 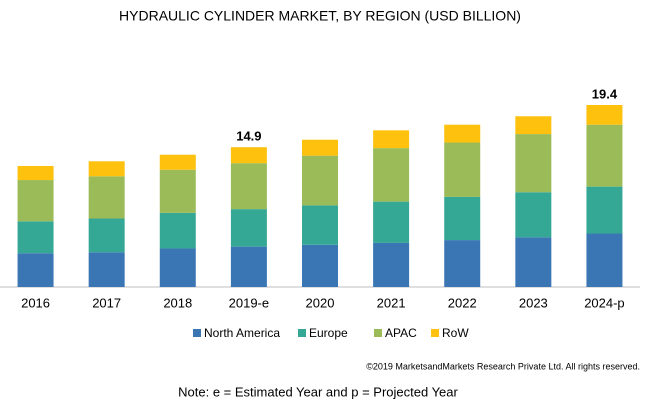 I want to click on x-tick-label: 2017, so click(x=106, y=302).